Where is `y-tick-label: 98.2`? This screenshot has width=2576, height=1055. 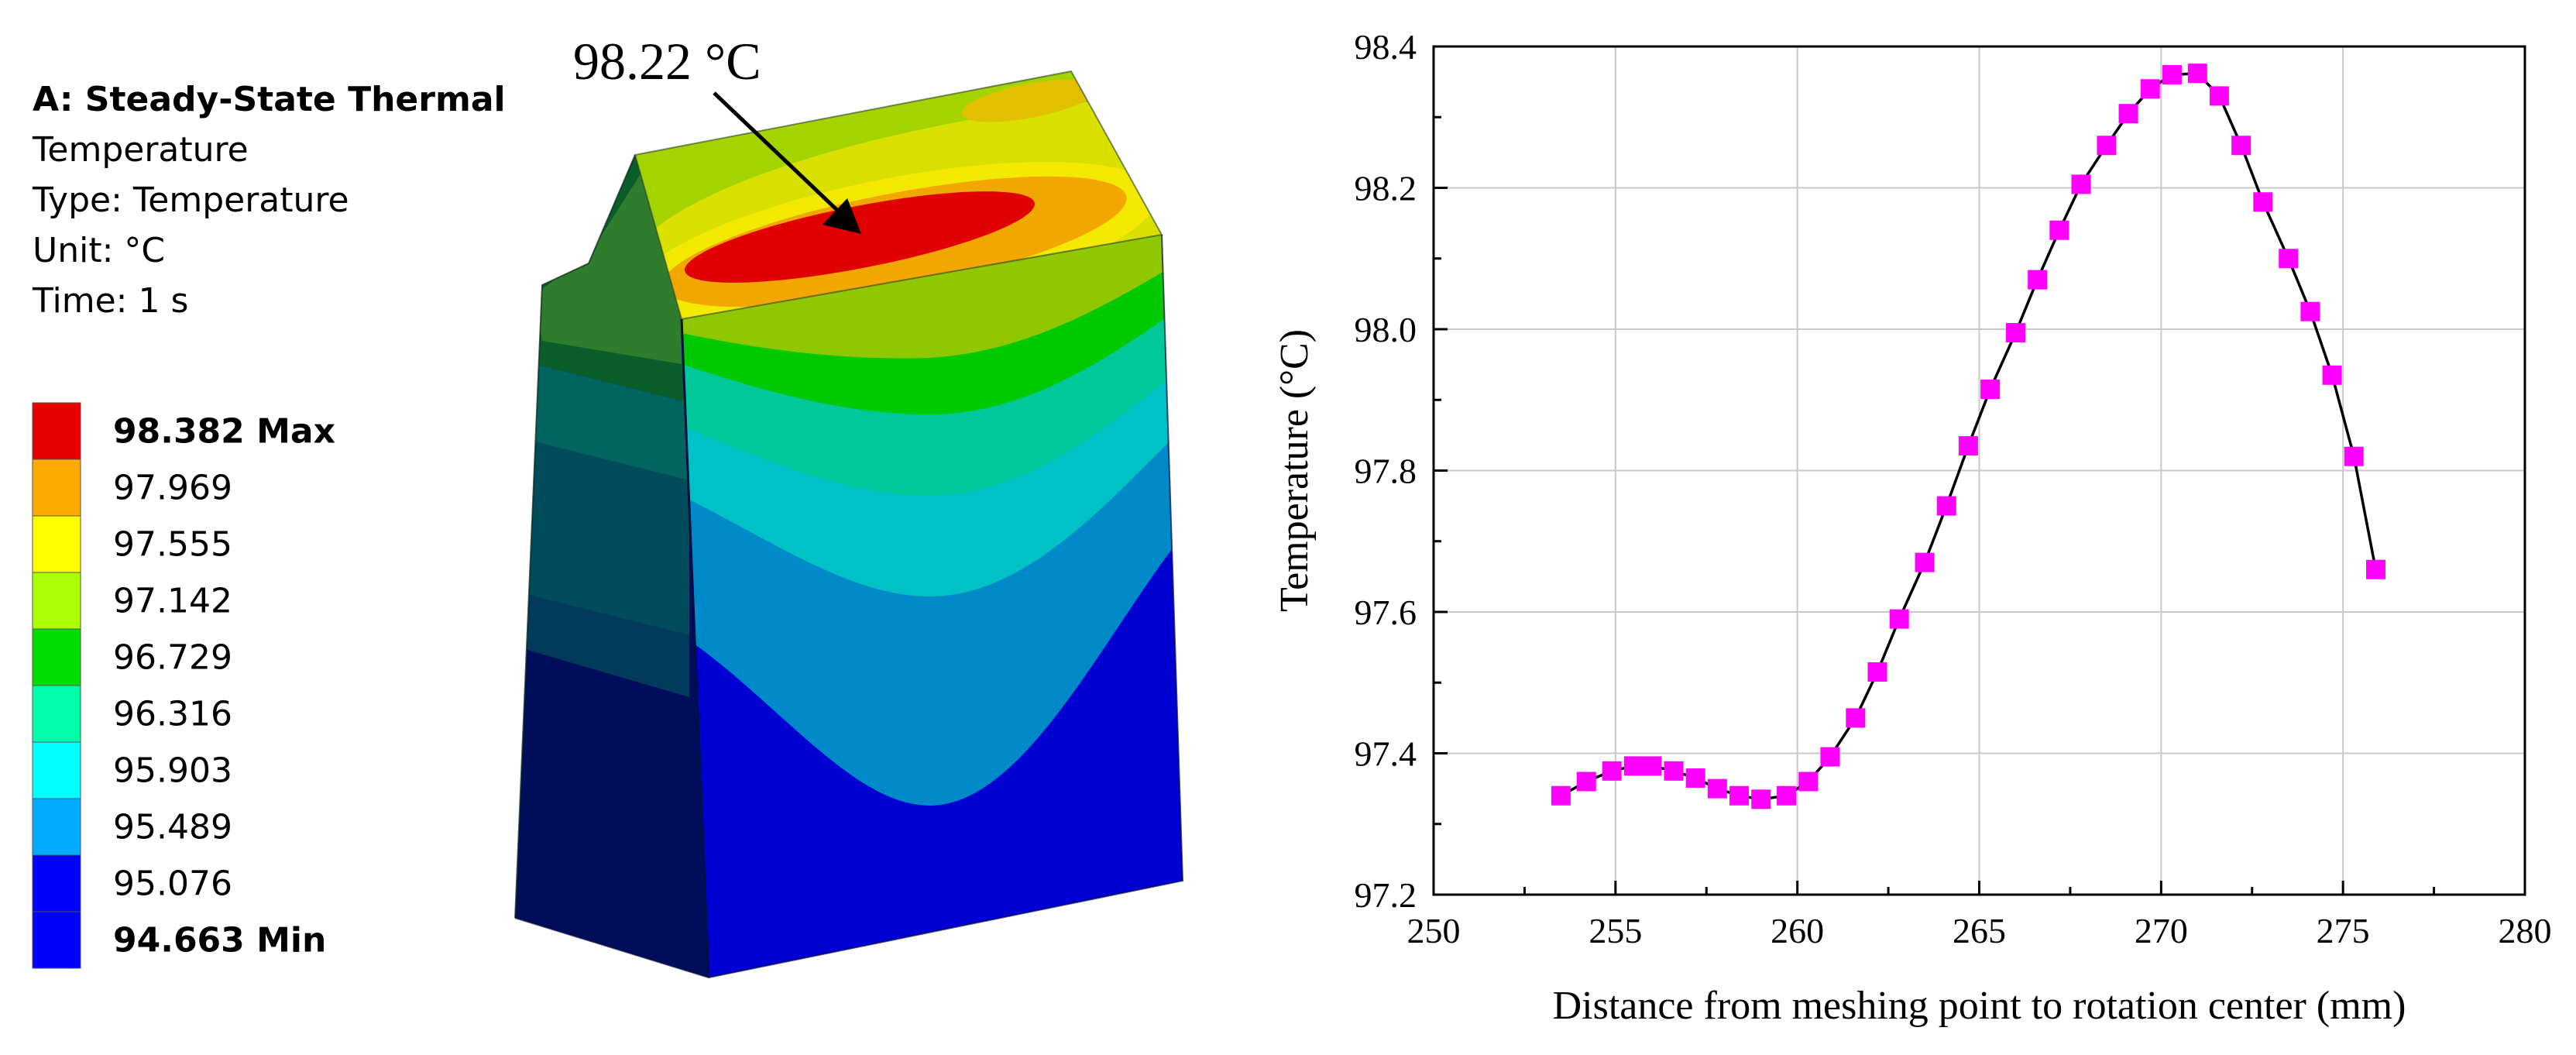 y-tick-label: 98.2 is located at coordinates (1386, 188).